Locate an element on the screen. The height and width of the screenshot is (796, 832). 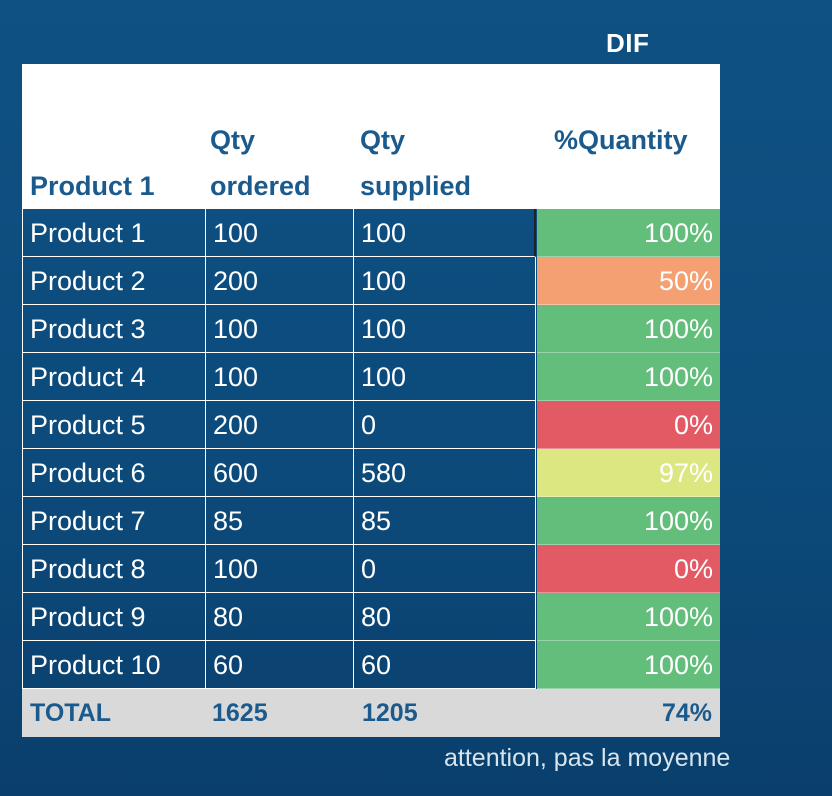
total-row: TOTAL 1625 1205 74% is located at coordinates (371, 713).